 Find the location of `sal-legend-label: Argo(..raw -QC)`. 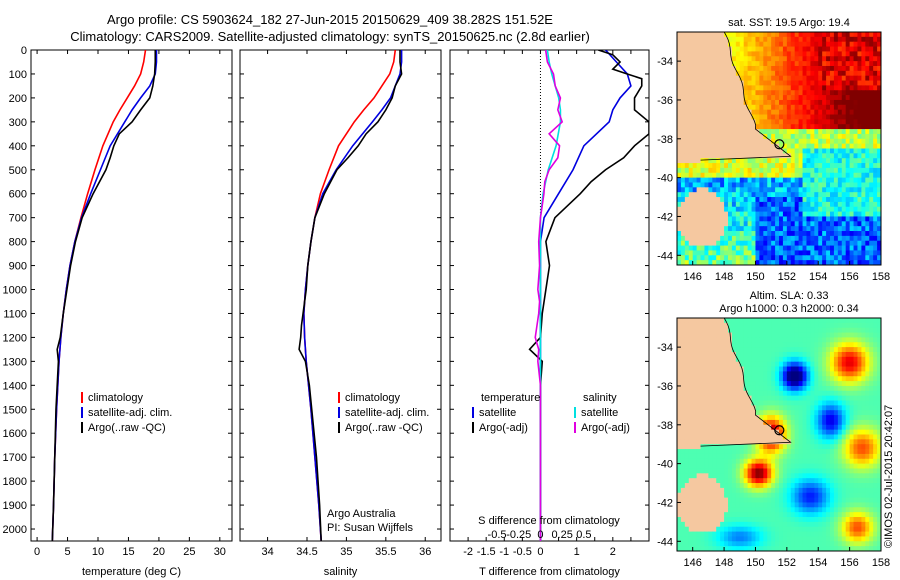

sal-legend-label: Argo(..raw -QC) is located at coordinates (384, 428).